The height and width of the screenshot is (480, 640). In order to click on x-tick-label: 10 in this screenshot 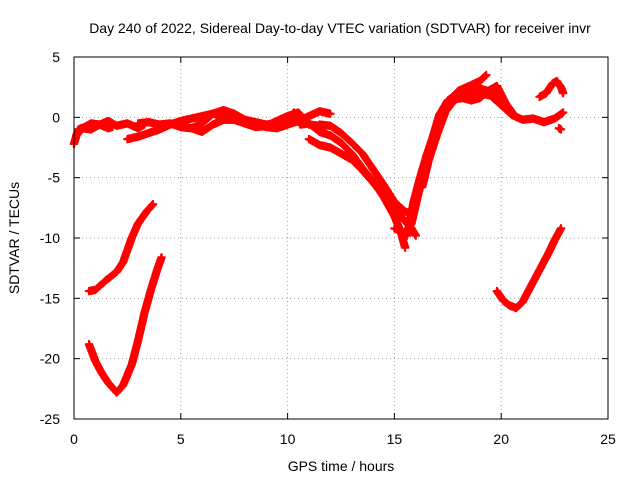, I will do `click(288, 439)`.